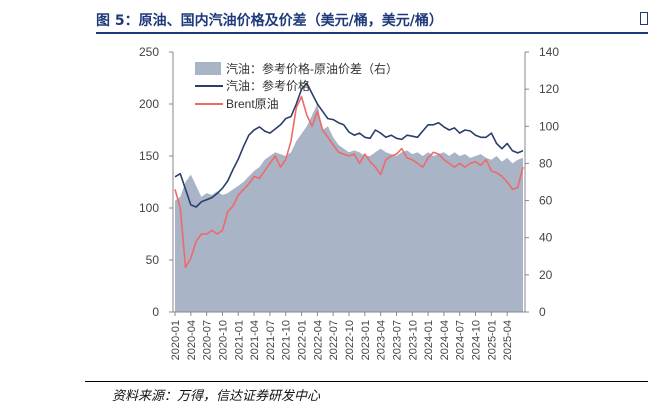  I want to click on right-tick-label: 60, so click(546, 201).